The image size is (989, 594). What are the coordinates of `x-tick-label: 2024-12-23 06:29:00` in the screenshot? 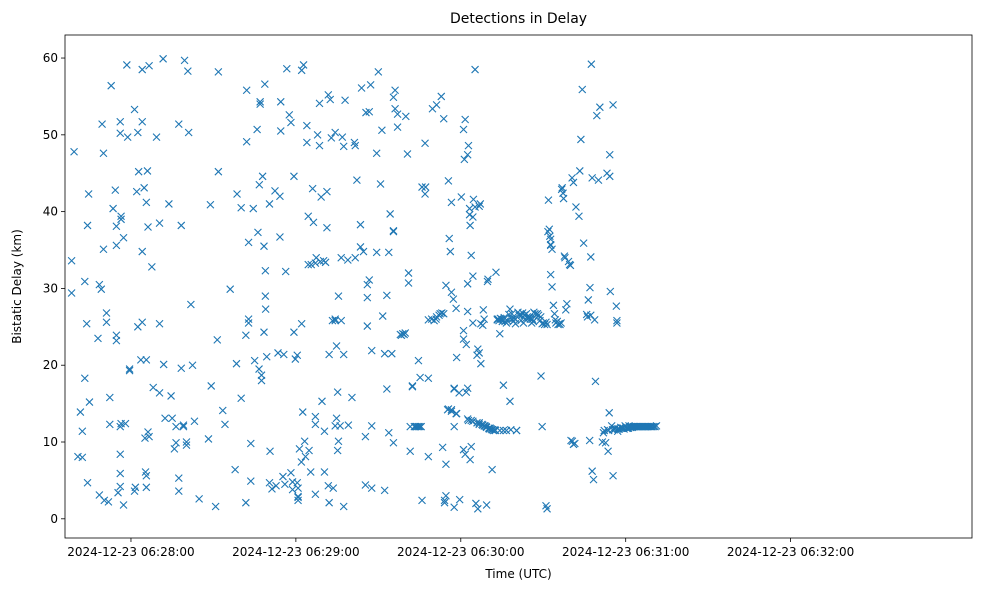 It's located at (295, 552).